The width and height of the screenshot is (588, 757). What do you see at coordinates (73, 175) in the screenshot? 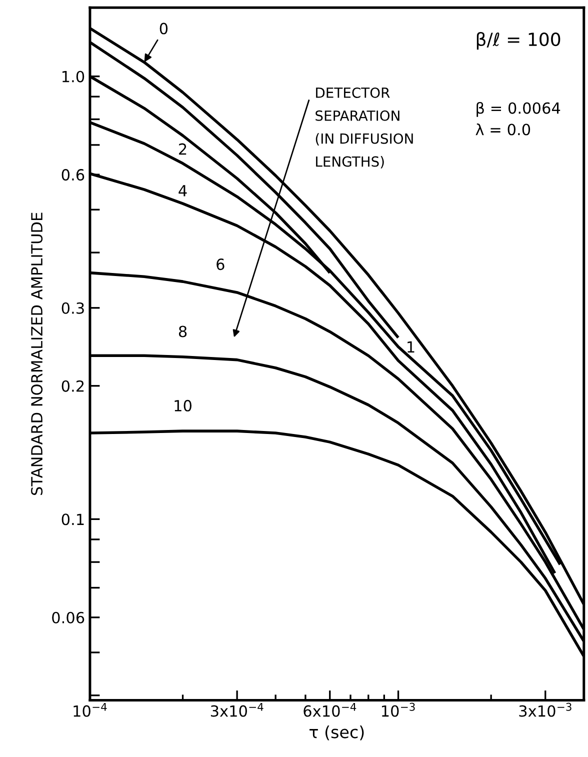
I see `y-tick-label: 0.6` at bounding box center [73, 175].